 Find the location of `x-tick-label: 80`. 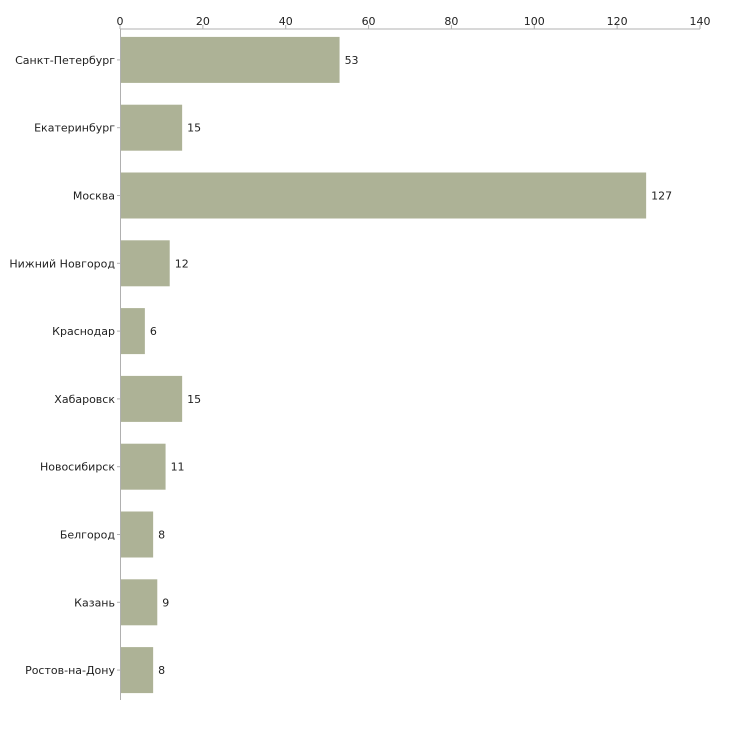

x-tick-label: 80 is located at coordinates (451, 21).